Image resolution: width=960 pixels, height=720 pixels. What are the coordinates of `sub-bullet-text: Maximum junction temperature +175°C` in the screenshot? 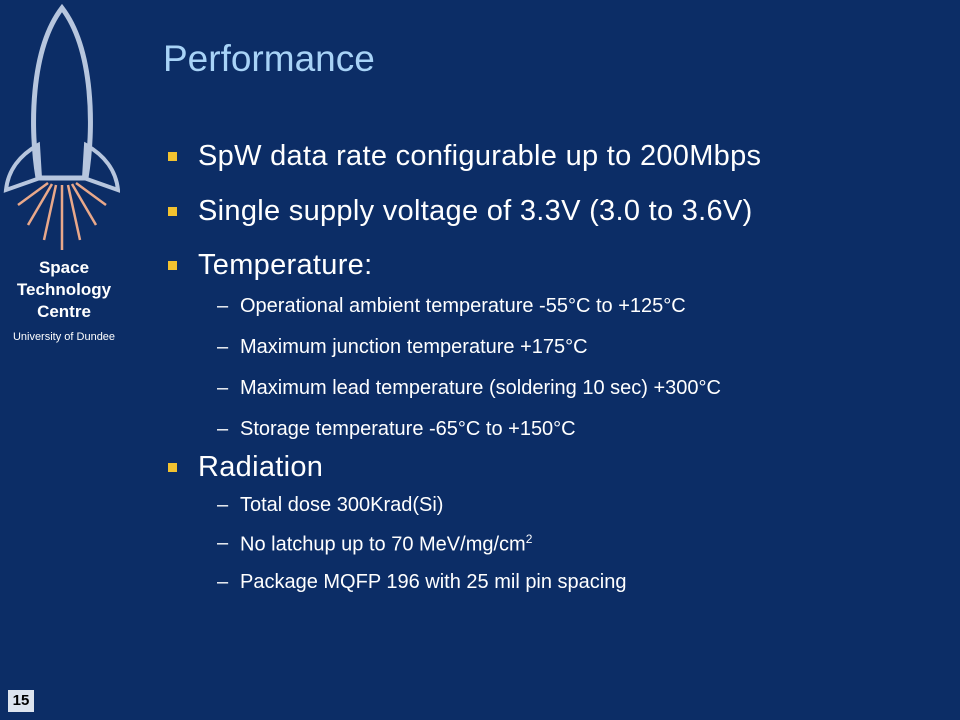 It's located at (414, 347).